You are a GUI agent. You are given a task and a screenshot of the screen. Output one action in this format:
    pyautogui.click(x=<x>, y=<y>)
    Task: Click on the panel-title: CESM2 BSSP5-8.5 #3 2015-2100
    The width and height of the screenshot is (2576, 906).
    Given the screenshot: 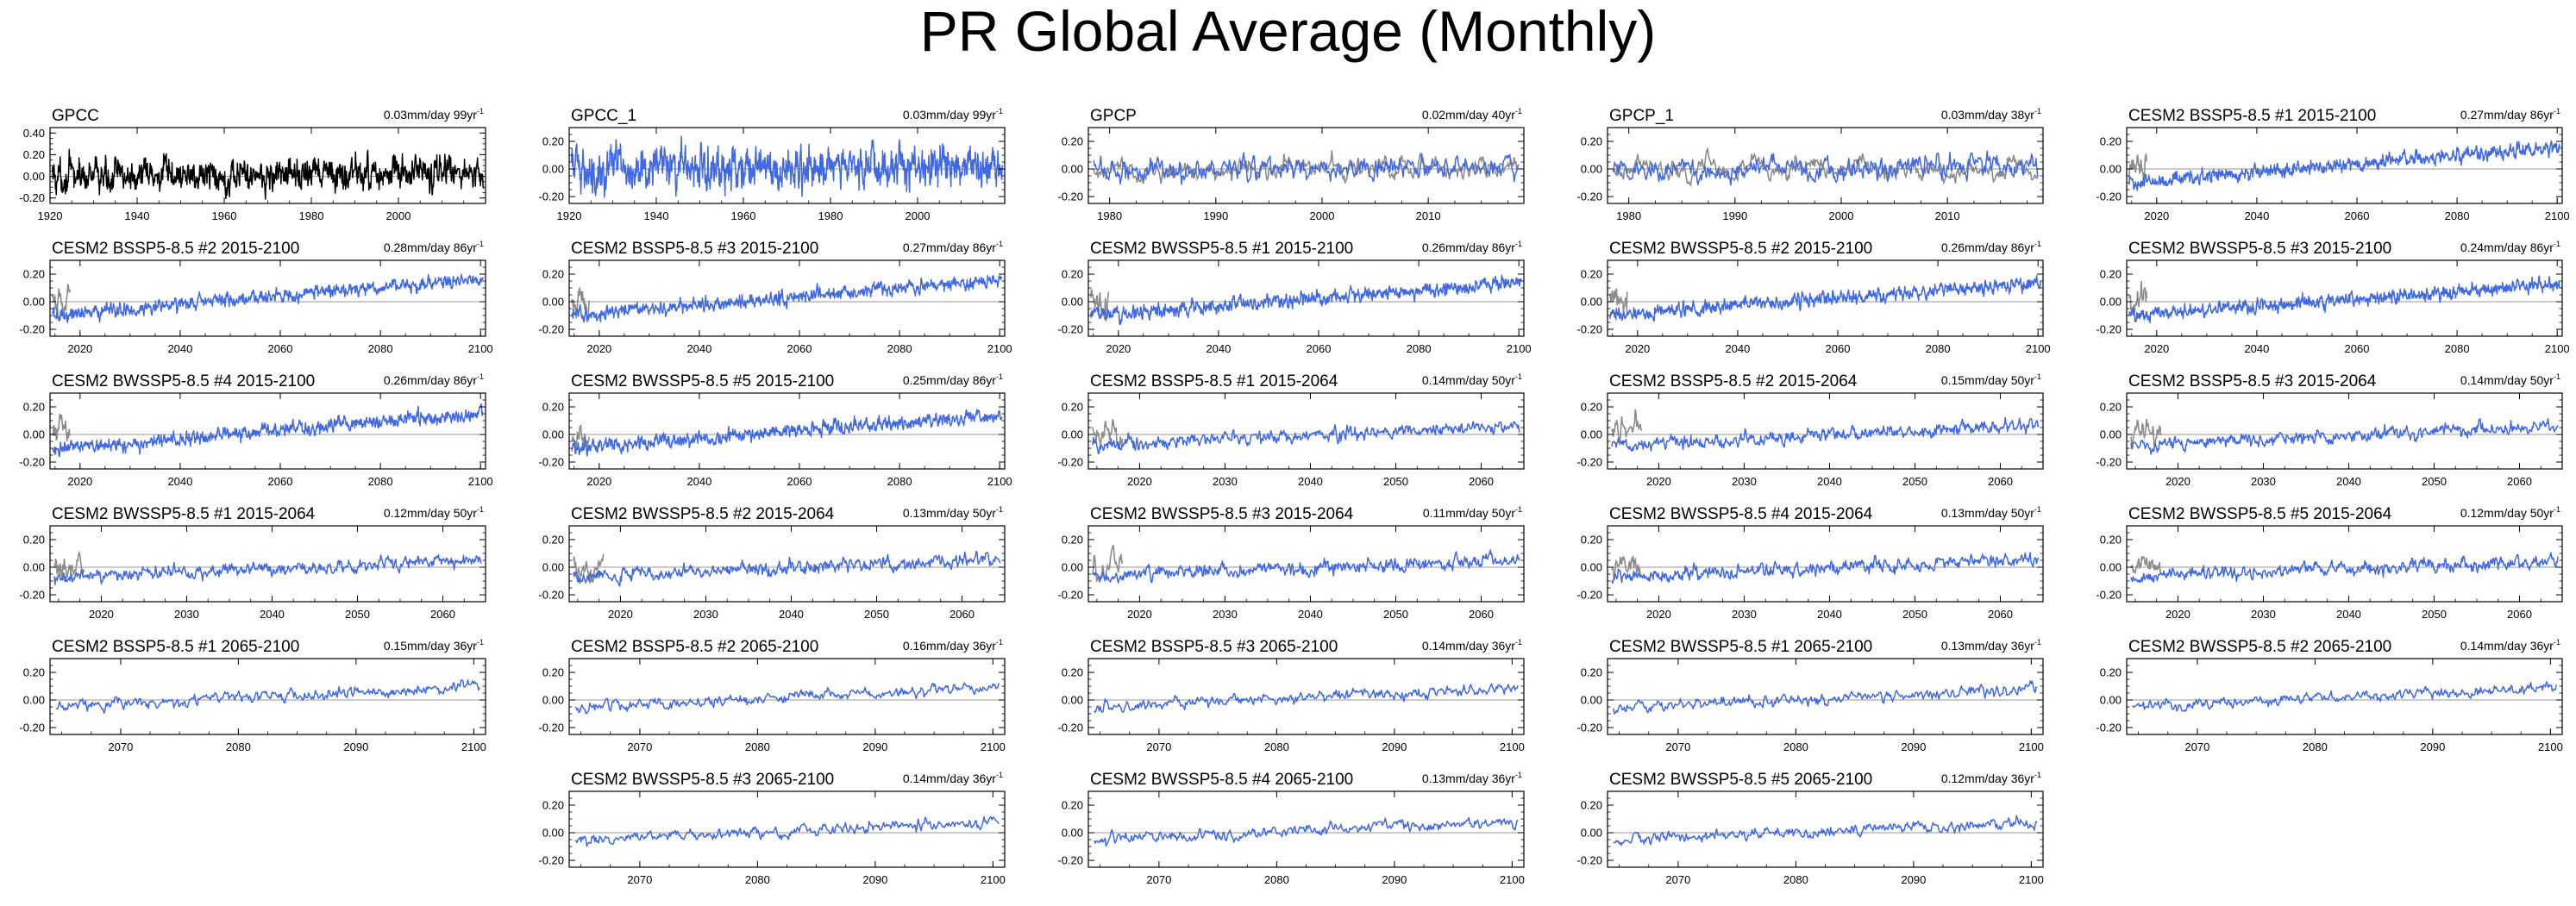 What is the action you would take?
    pyautogui.click(x=694, y=249)
    